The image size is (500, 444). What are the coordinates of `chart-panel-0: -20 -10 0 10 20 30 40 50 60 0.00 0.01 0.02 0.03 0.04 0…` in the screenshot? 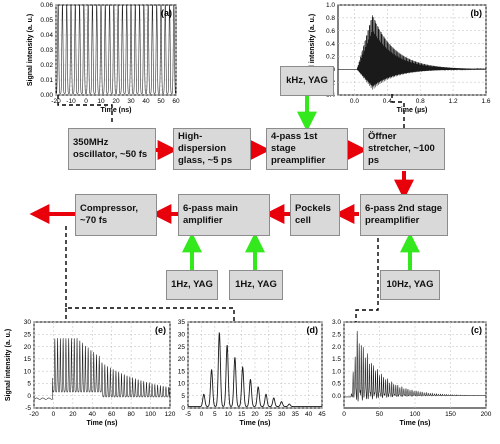 It's located at (103, 58).